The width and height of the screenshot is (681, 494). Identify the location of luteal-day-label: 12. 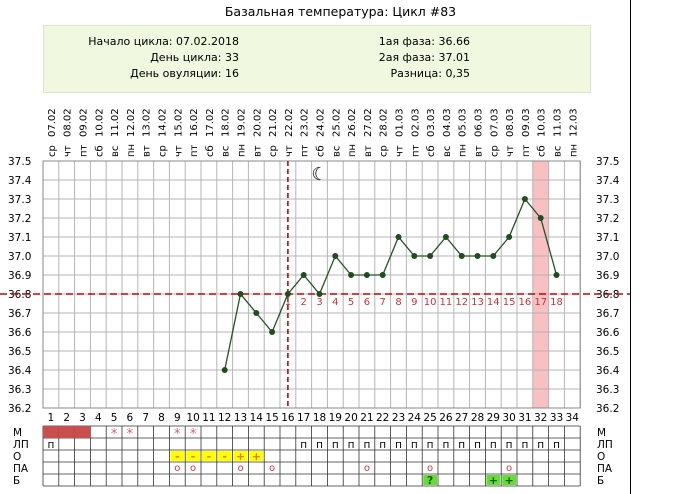
(461, 302).